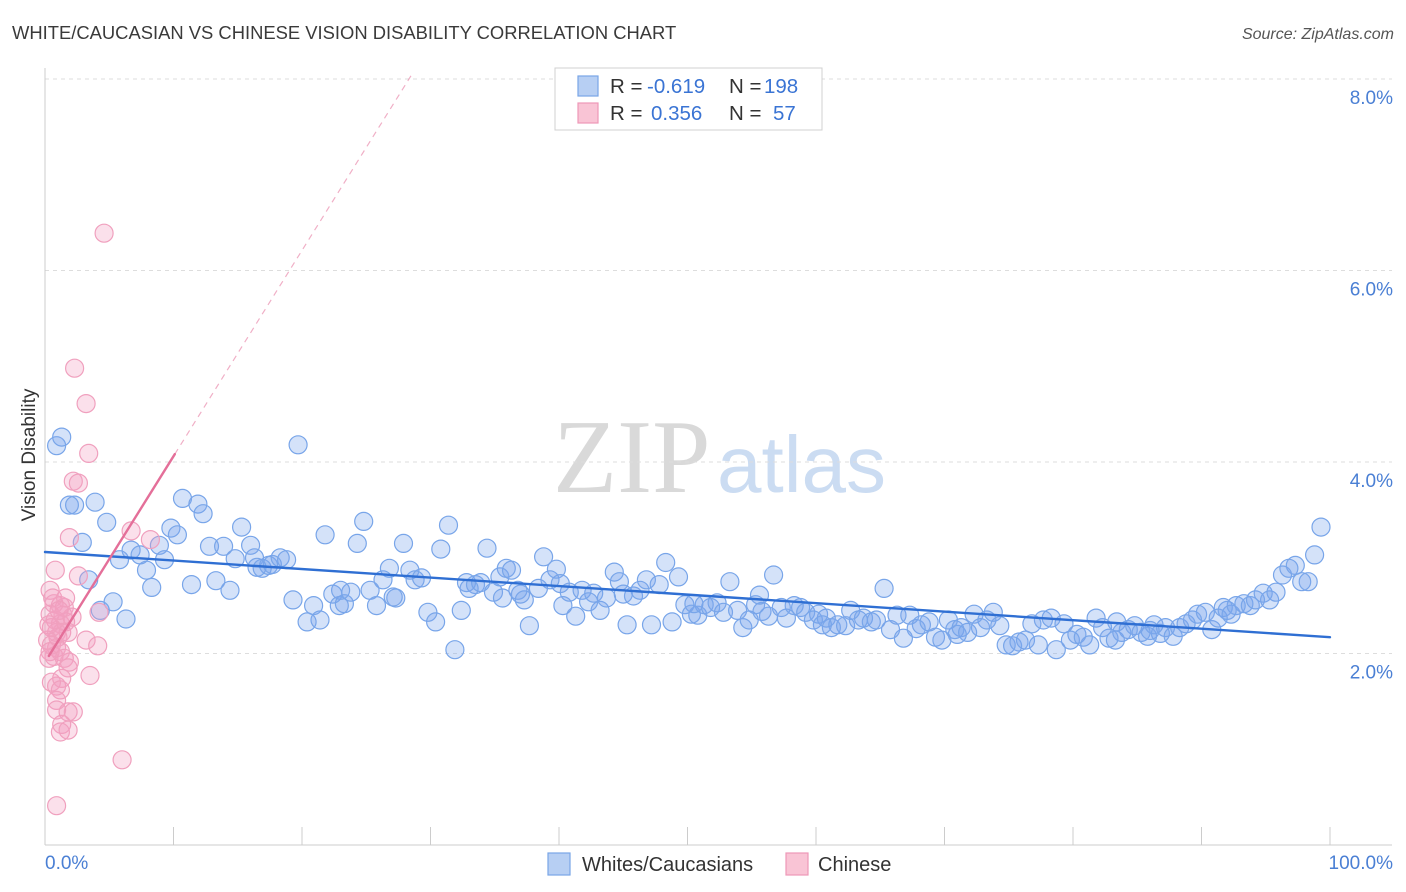  What do you see at coordinates (29, 454) in the screenshot?
I see `y-axis-title: Vision Disability` at bounding box center [29, 454].